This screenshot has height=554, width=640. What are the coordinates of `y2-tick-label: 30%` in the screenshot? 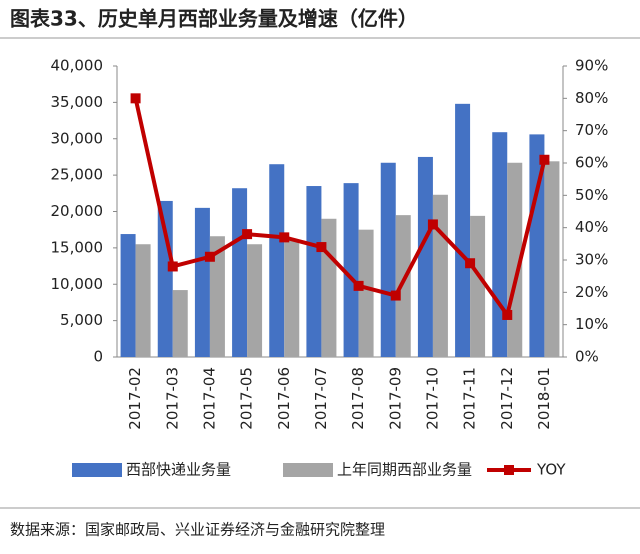 It's located at (591, 260).